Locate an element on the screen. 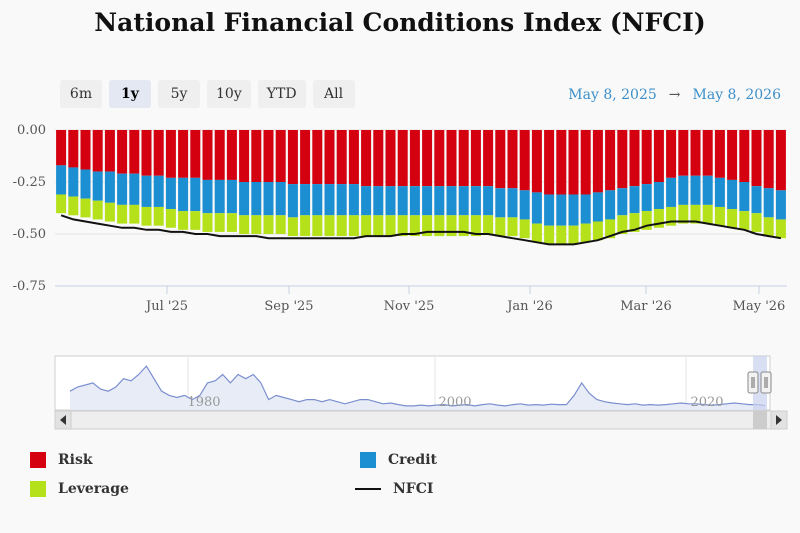  range-button-6m: 6m is located at coordinates (81, 94).